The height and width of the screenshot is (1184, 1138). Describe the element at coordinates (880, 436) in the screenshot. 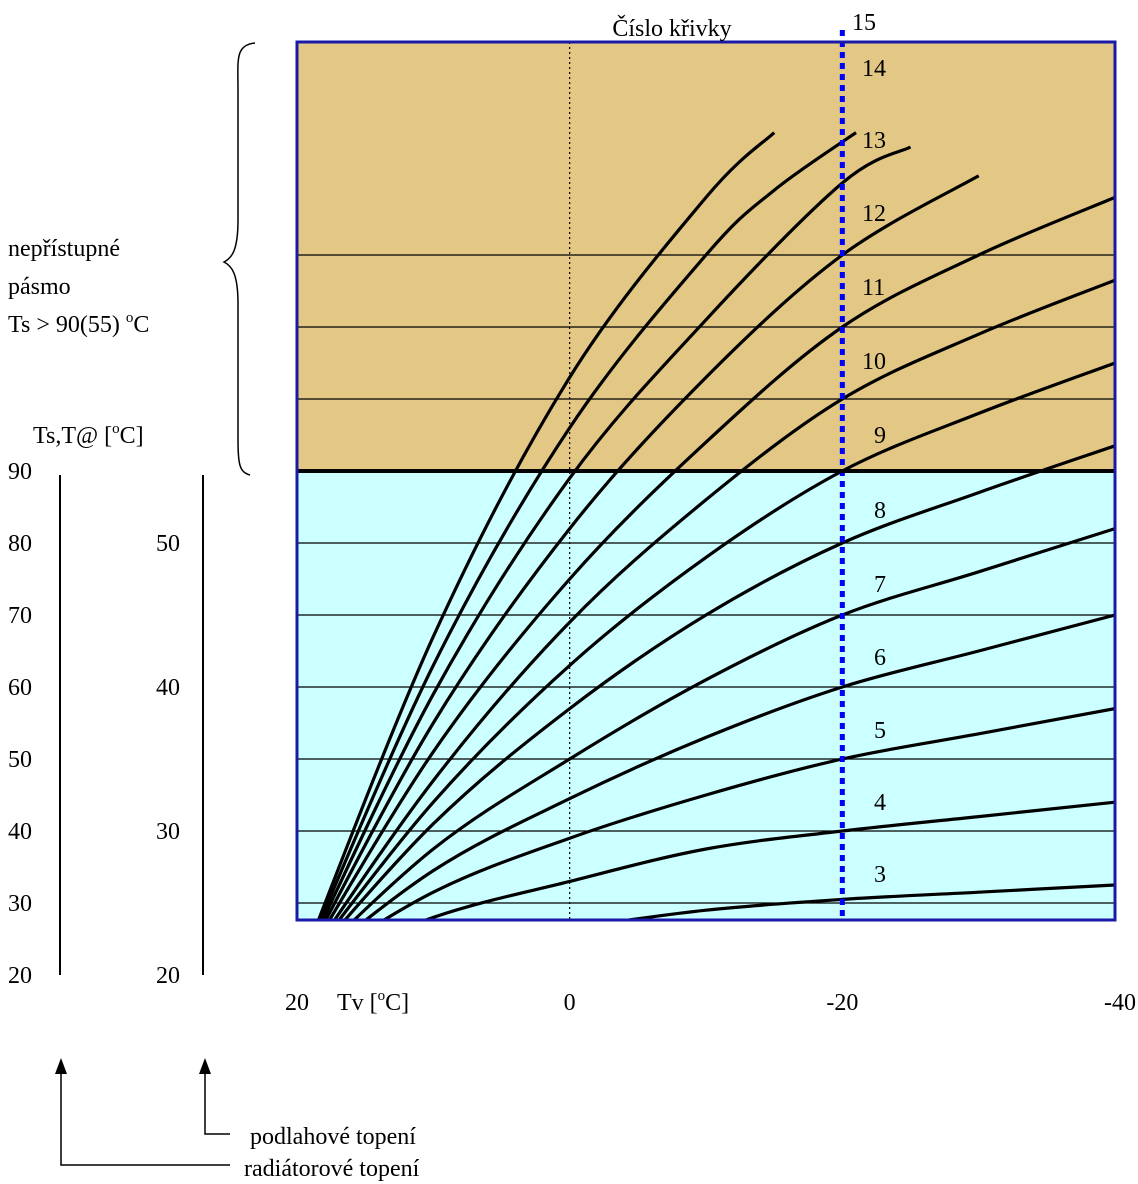

I see `curve-label: 9` at that location.